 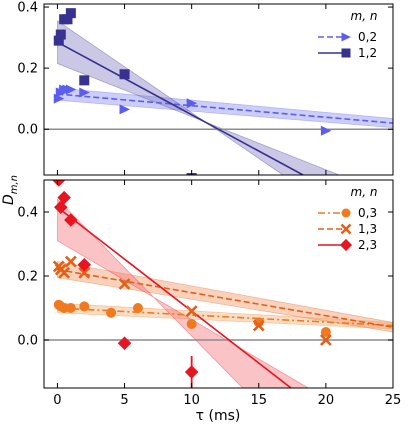 What do you see at coordinates (9, 199) in the screenshot?
I see `y-axis-label-base: D` at bounding box center [9, 199].